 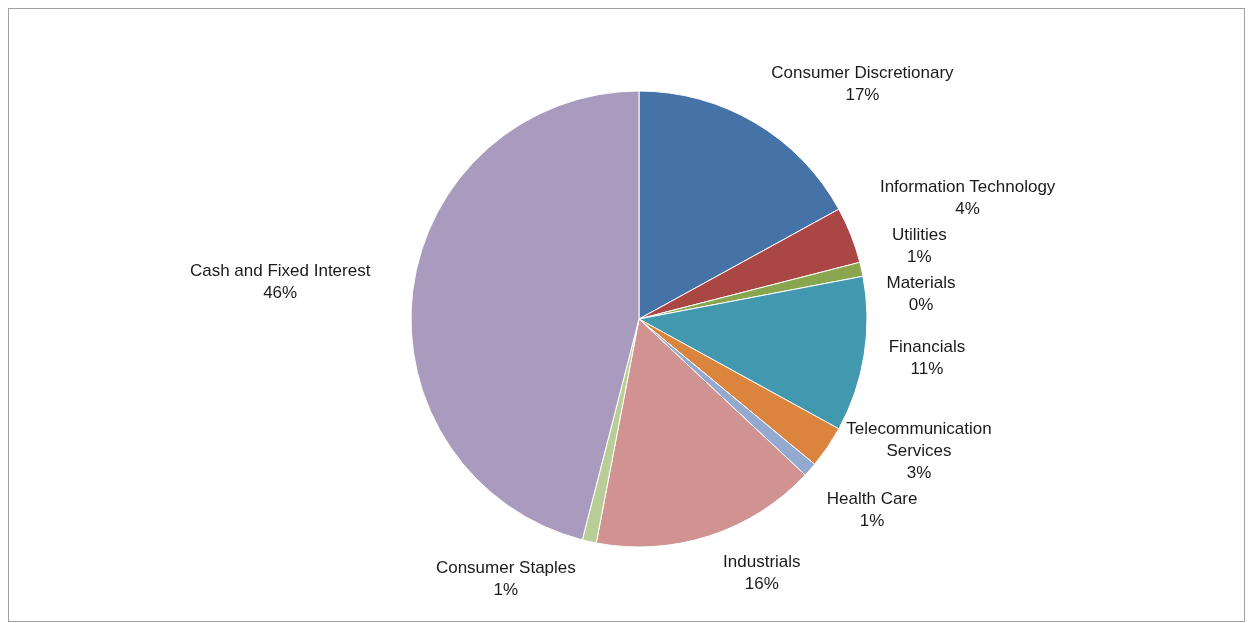 I want to click on slice-label: Consumer Staples, so click(x=505, y=568).